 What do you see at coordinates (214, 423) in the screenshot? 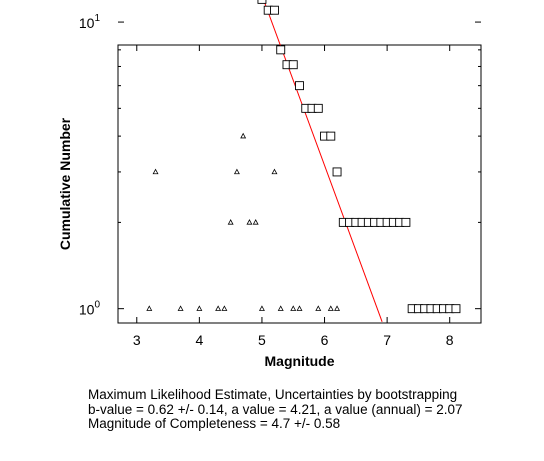
I see `completeness-line: Magnitude of Completeness = 4.7 +/- 0.58` at bounding box center [214, 423].